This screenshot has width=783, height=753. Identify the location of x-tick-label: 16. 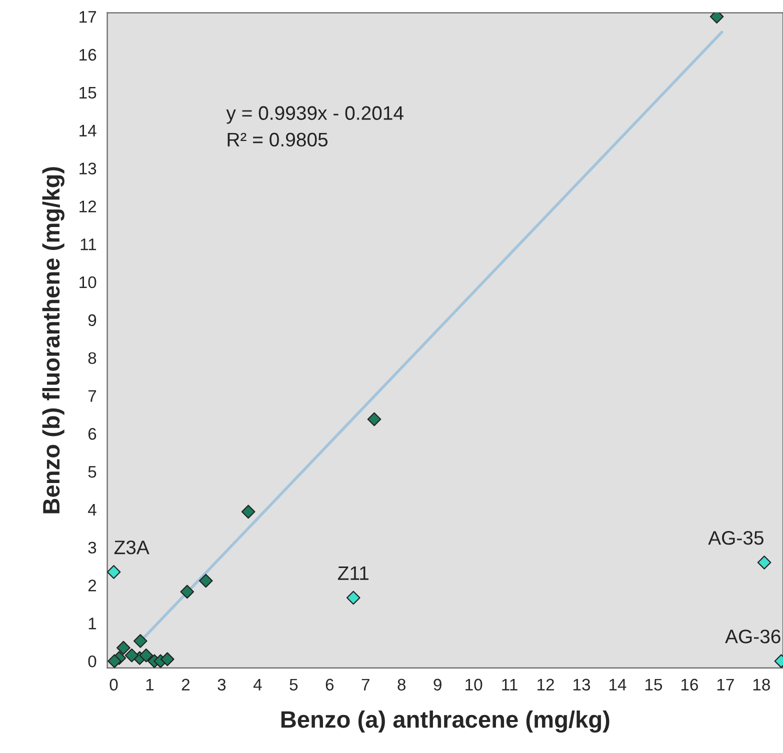
(689, 684).